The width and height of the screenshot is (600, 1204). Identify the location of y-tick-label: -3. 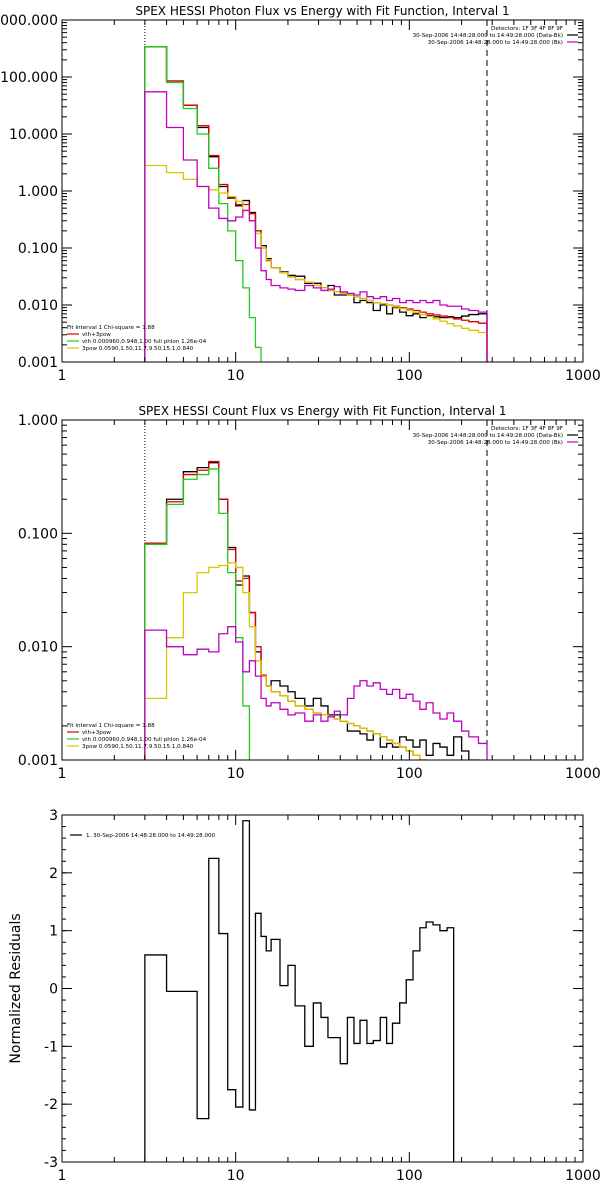
(51, 1163).